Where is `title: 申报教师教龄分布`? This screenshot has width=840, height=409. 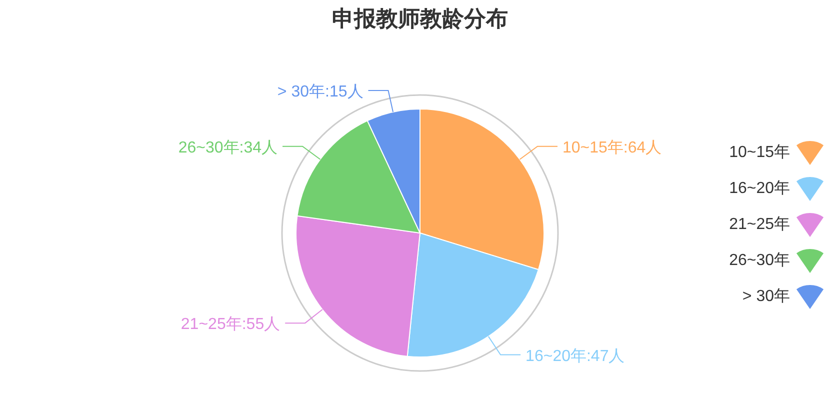
title: 申报教师教龄分布 is located at coordinates (420, 18).